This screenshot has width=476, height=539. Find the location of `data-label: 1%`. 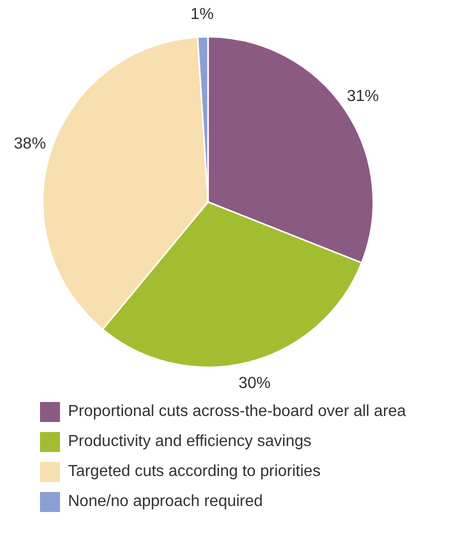

data-label: 1% is located at coordinates (202, 15).